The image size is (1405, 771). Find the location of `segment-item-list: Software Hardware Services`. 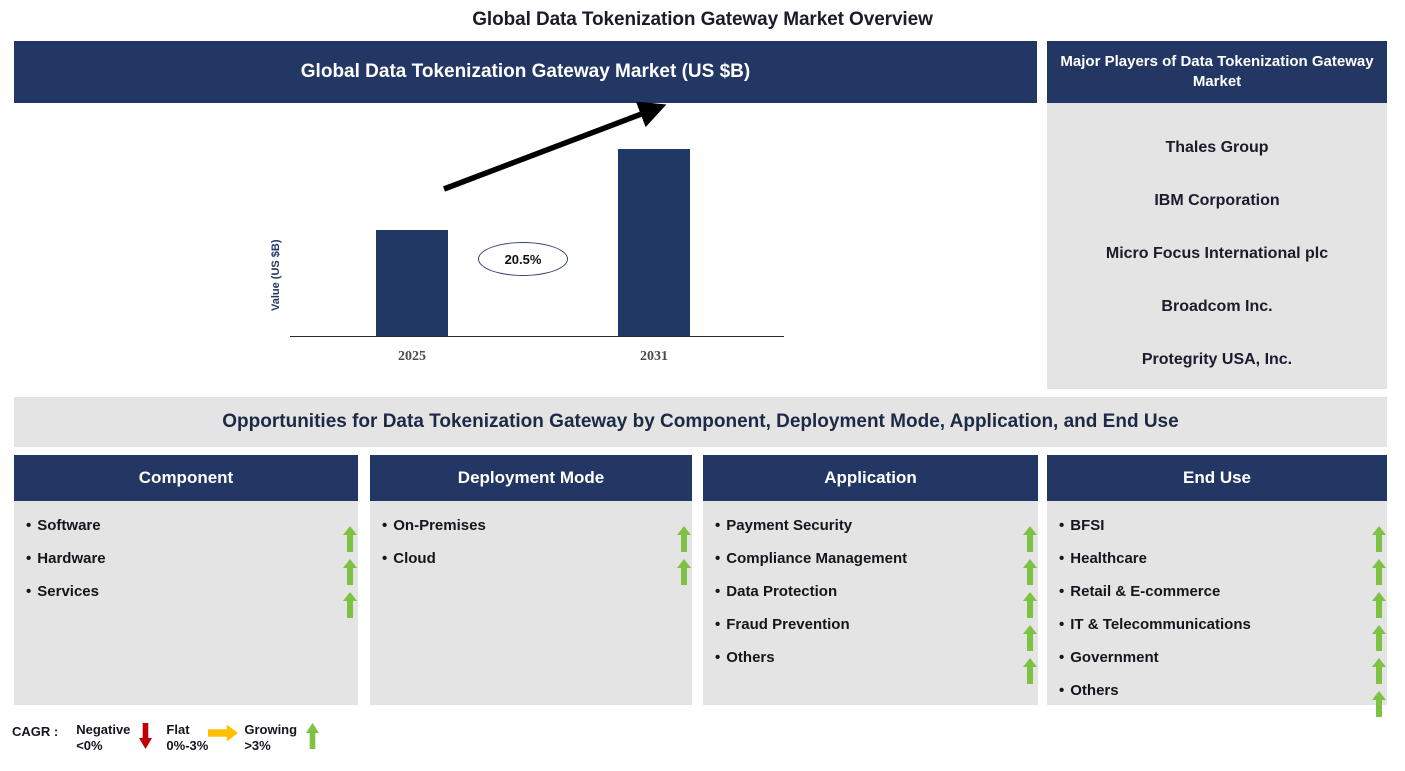

segment-item-list: Software Hardware Services is located at coordinates (186, 559).